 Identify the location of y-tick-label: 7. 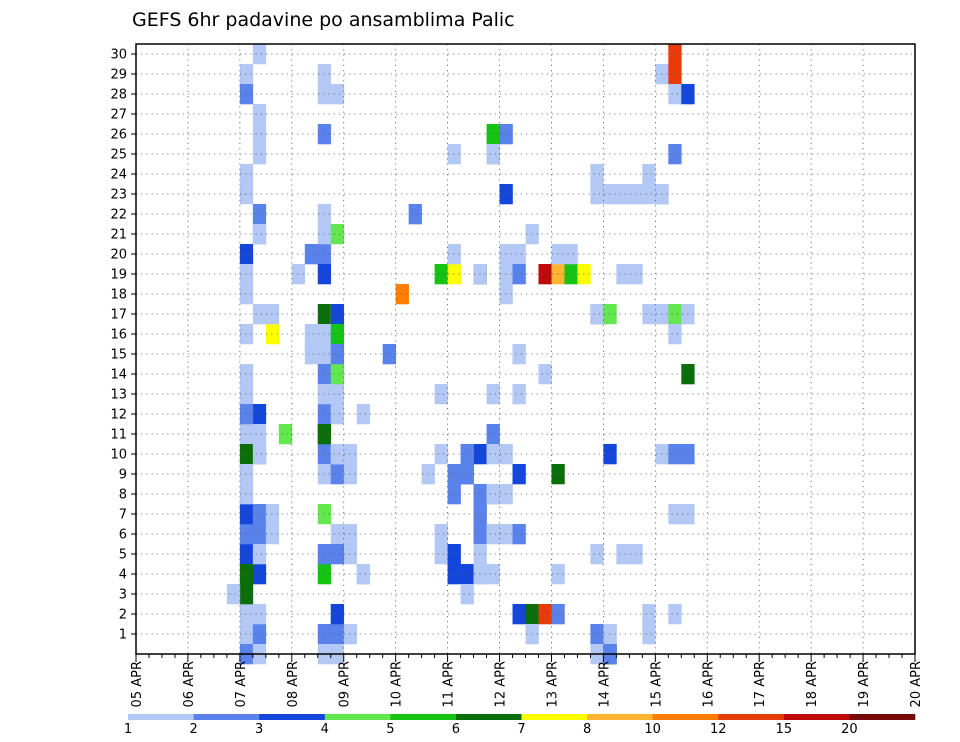
(123, 515).